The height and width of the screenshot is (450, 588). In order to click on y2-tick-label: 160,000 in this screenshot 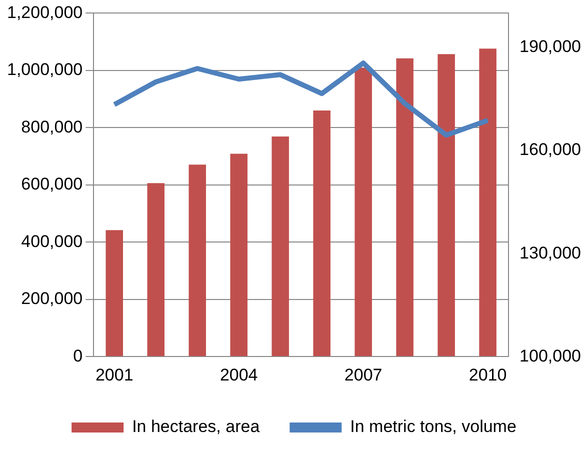, I will do `click(550, 150)`.